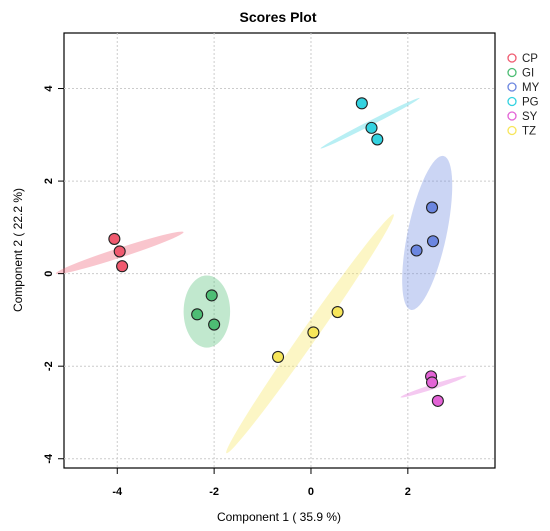  Describe the element at coordinates (117, 492) in the screenshot. I see `x-tick-label: -4` at that location.